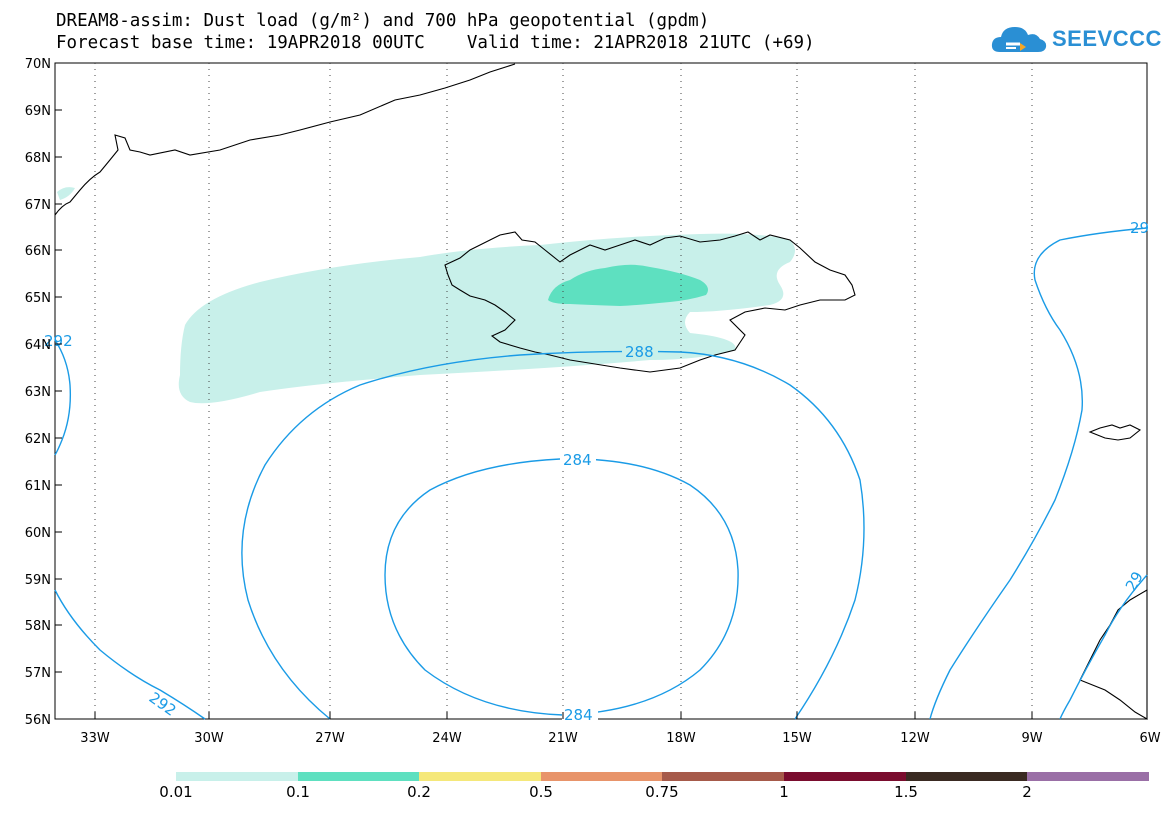 This screenshot has height=815, width=1175. Describe the element at coordinates (38, 673) in the screenshot. I see `lat-label: 57N` at that location.